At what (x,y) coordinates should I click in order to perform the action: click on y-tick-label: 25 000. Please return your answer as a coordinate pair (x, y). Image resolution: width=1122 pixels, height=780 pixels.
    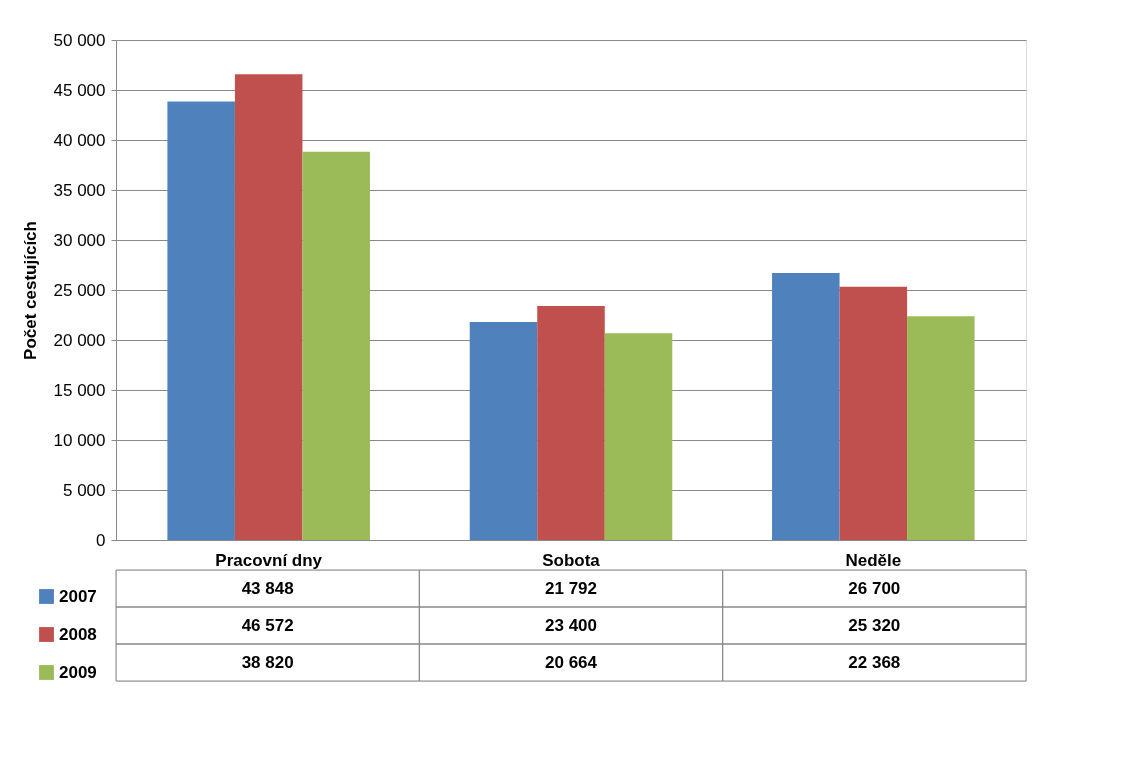
    Looking at the image, I should click on (79, 290).